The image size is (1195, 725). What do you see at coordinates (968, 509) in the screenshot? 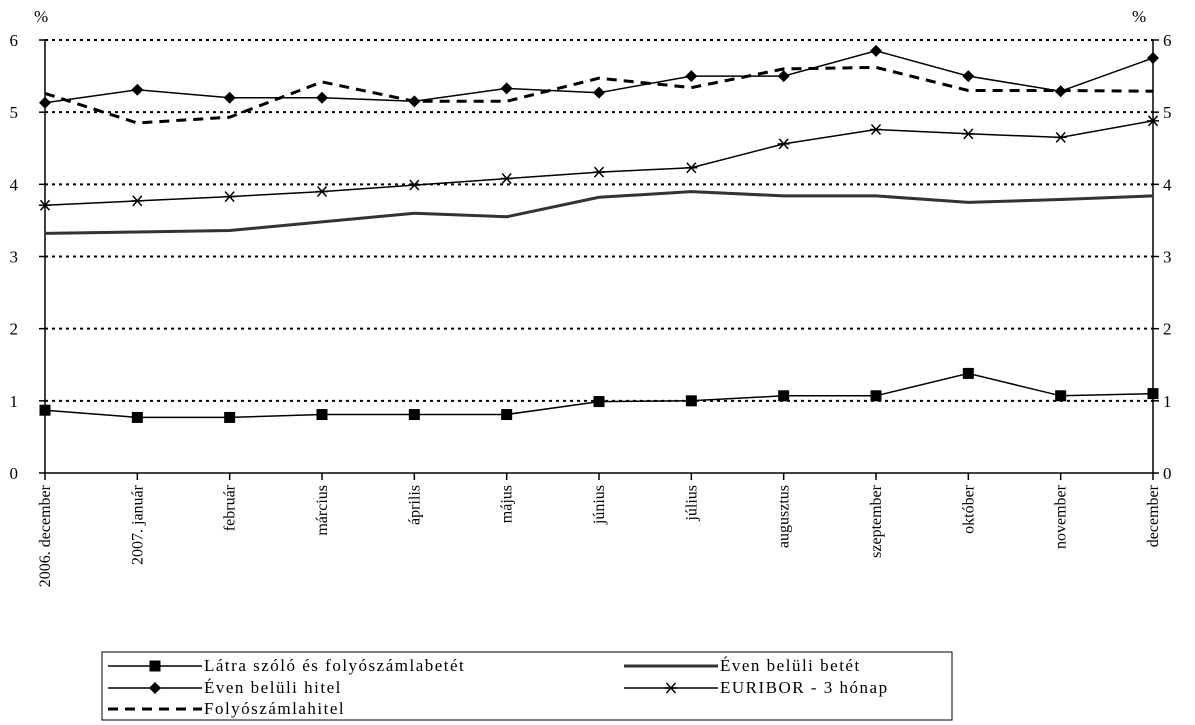
I see `x-tick-label: október` at bounding box center [968, 509].